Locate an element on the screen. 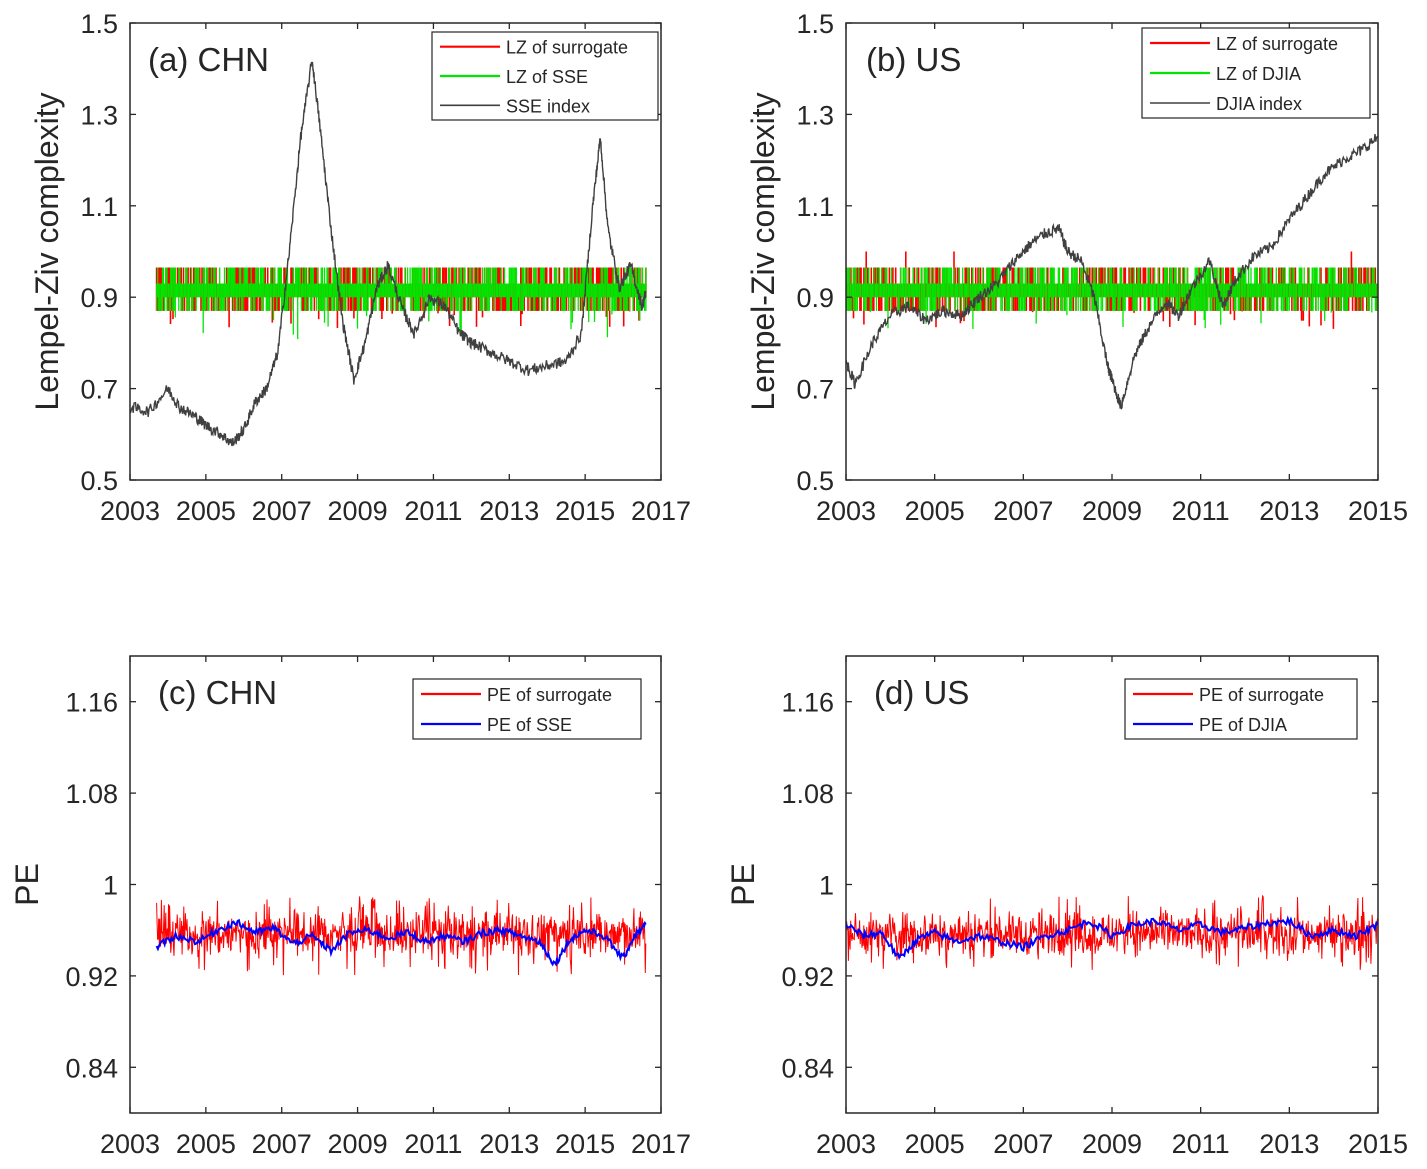 This screenshot has width=1427, height=1169. legend: PE of surrogate PE of DJIA is located at coordinates (1241, 709).